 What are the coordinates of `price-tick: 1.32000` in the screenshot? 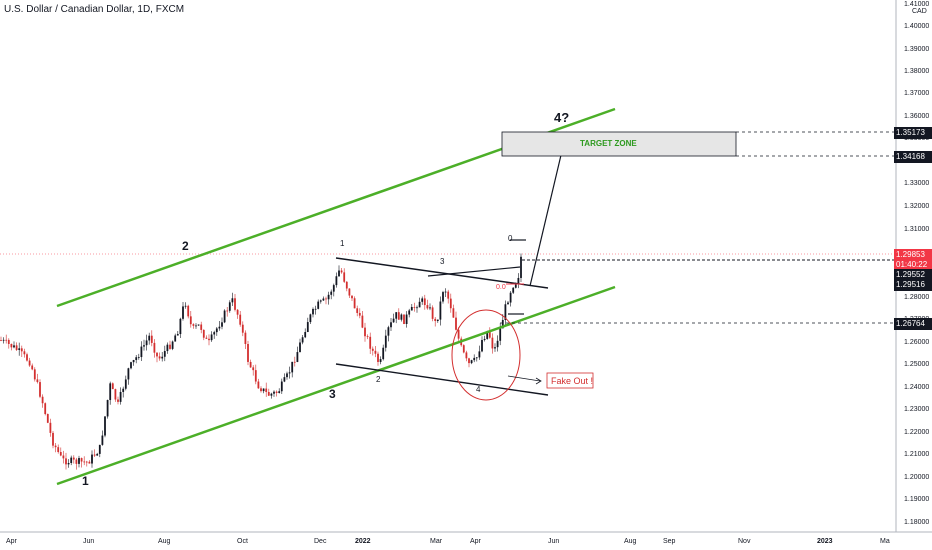 It's located at (916, 206).